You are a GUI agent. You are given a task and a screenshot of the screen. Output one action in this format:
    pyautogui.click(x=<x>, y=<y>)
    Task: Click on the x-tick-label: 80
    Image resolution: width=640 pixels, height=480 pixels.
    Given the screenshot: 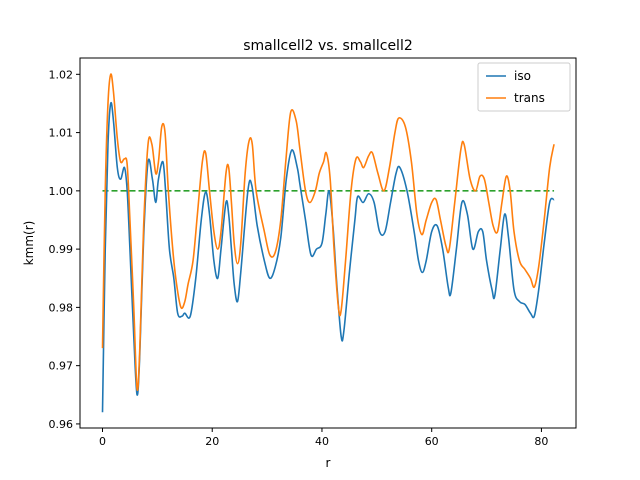 What is the action you would take?
    pyautogui.click(x=541, y=441)
    